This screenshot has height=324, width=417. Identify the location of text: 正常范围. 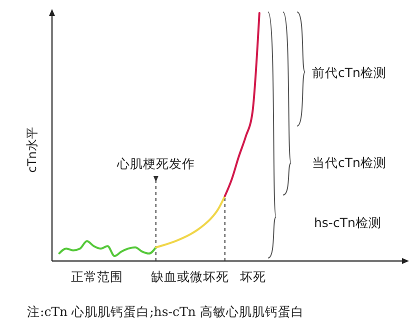
(97, 276).